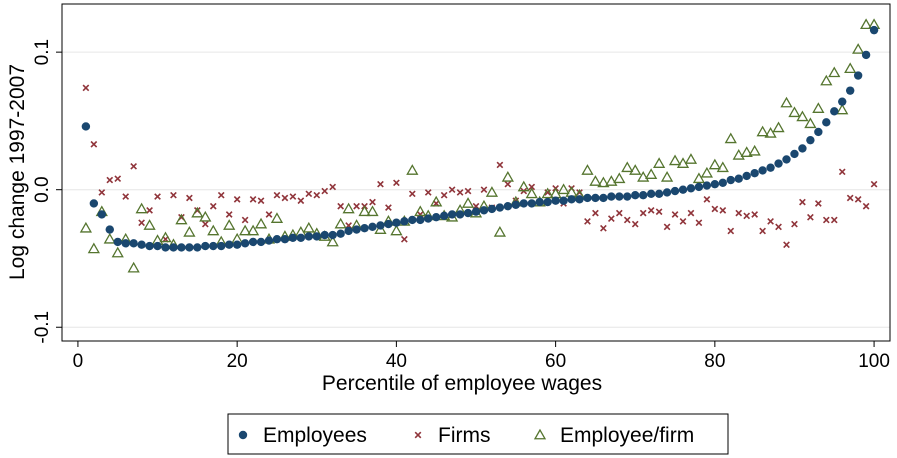 The height and width of the screenshot is (458, 897). Describe the element at coordinates (243, 435) in the screenshot. I see `legend-employees-point-icon` at that location.